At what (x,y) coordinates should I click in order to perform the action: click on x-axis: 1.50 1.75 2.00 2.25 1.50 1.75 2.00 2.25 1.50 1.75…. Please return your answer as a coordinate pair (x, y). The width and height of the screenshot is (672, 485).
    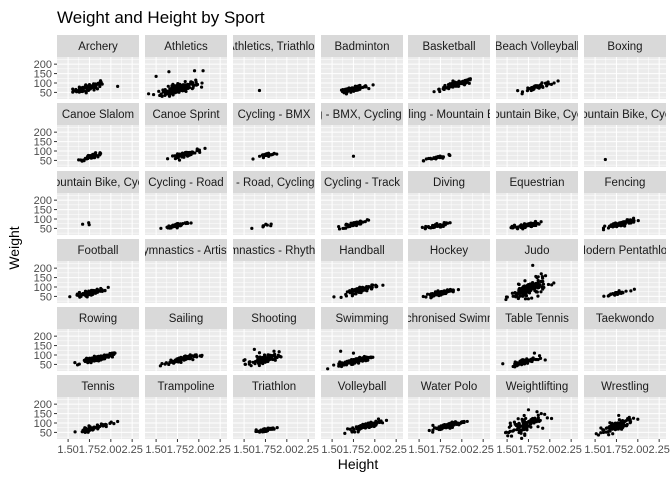
    Looking at the image, I should click on (363, 447).